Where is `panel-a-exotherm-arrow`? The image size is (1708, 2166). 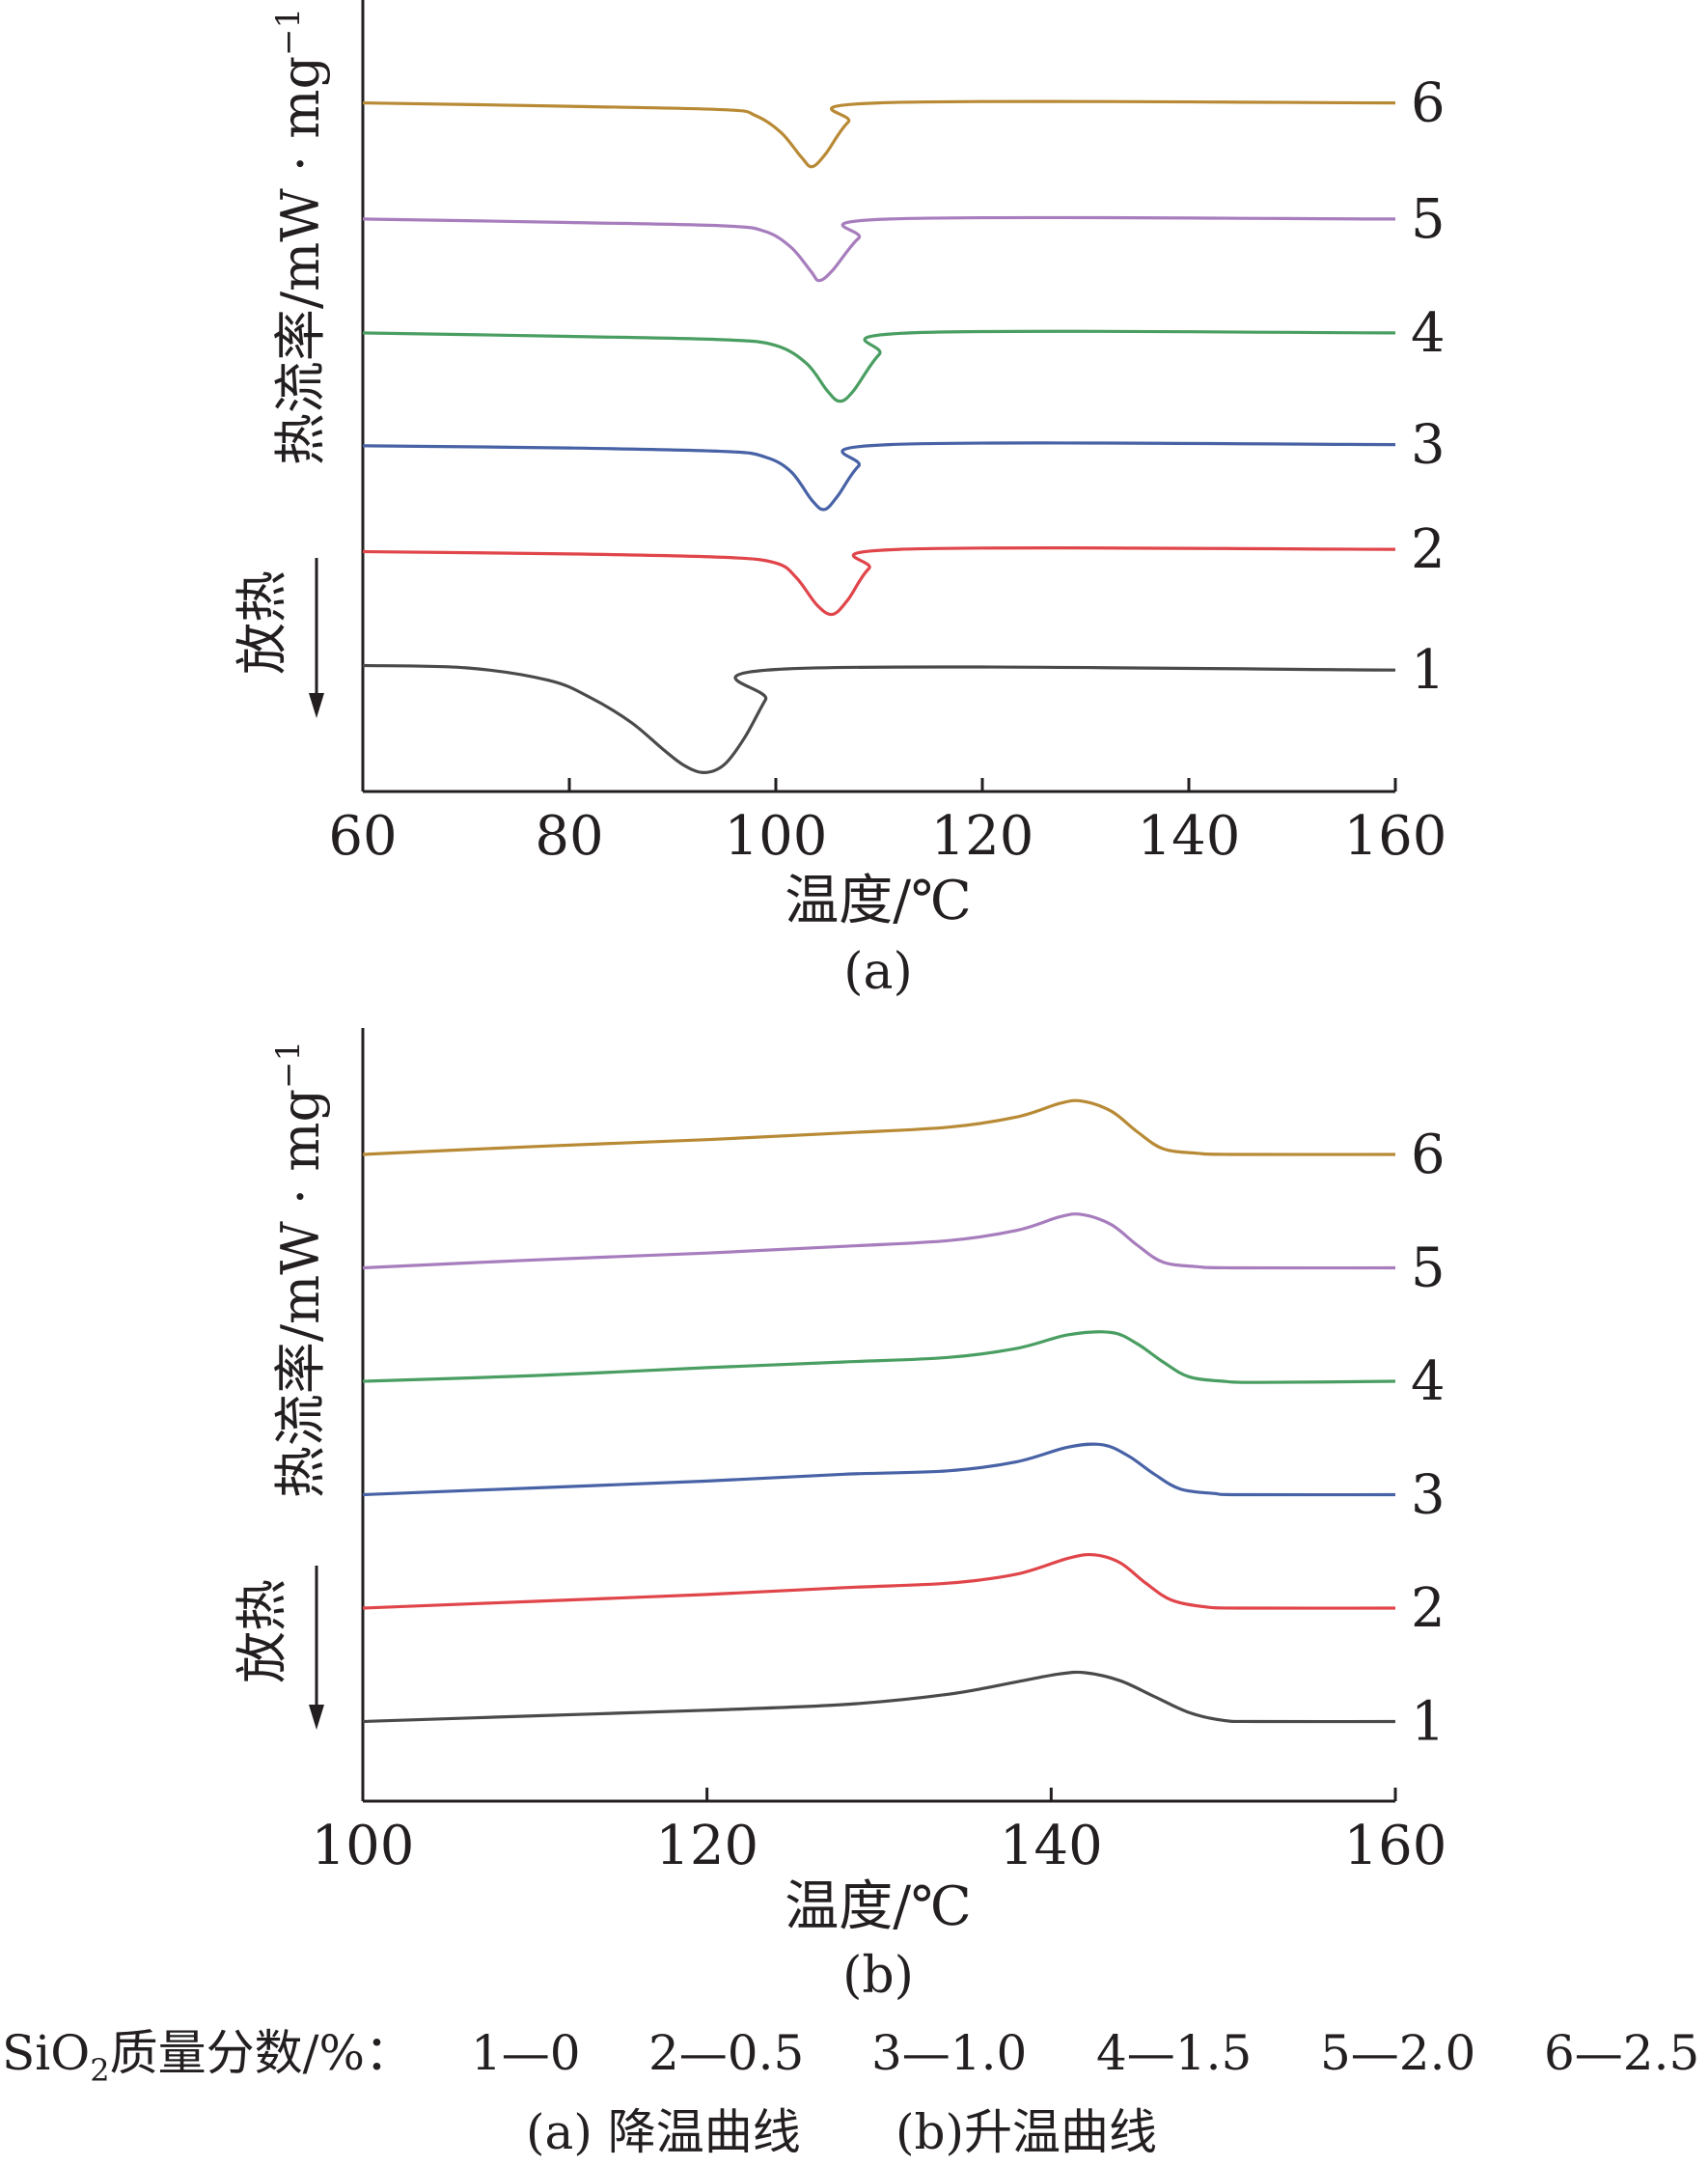
panel-a-exotherm-arrow is located at coordinates (316, 638).